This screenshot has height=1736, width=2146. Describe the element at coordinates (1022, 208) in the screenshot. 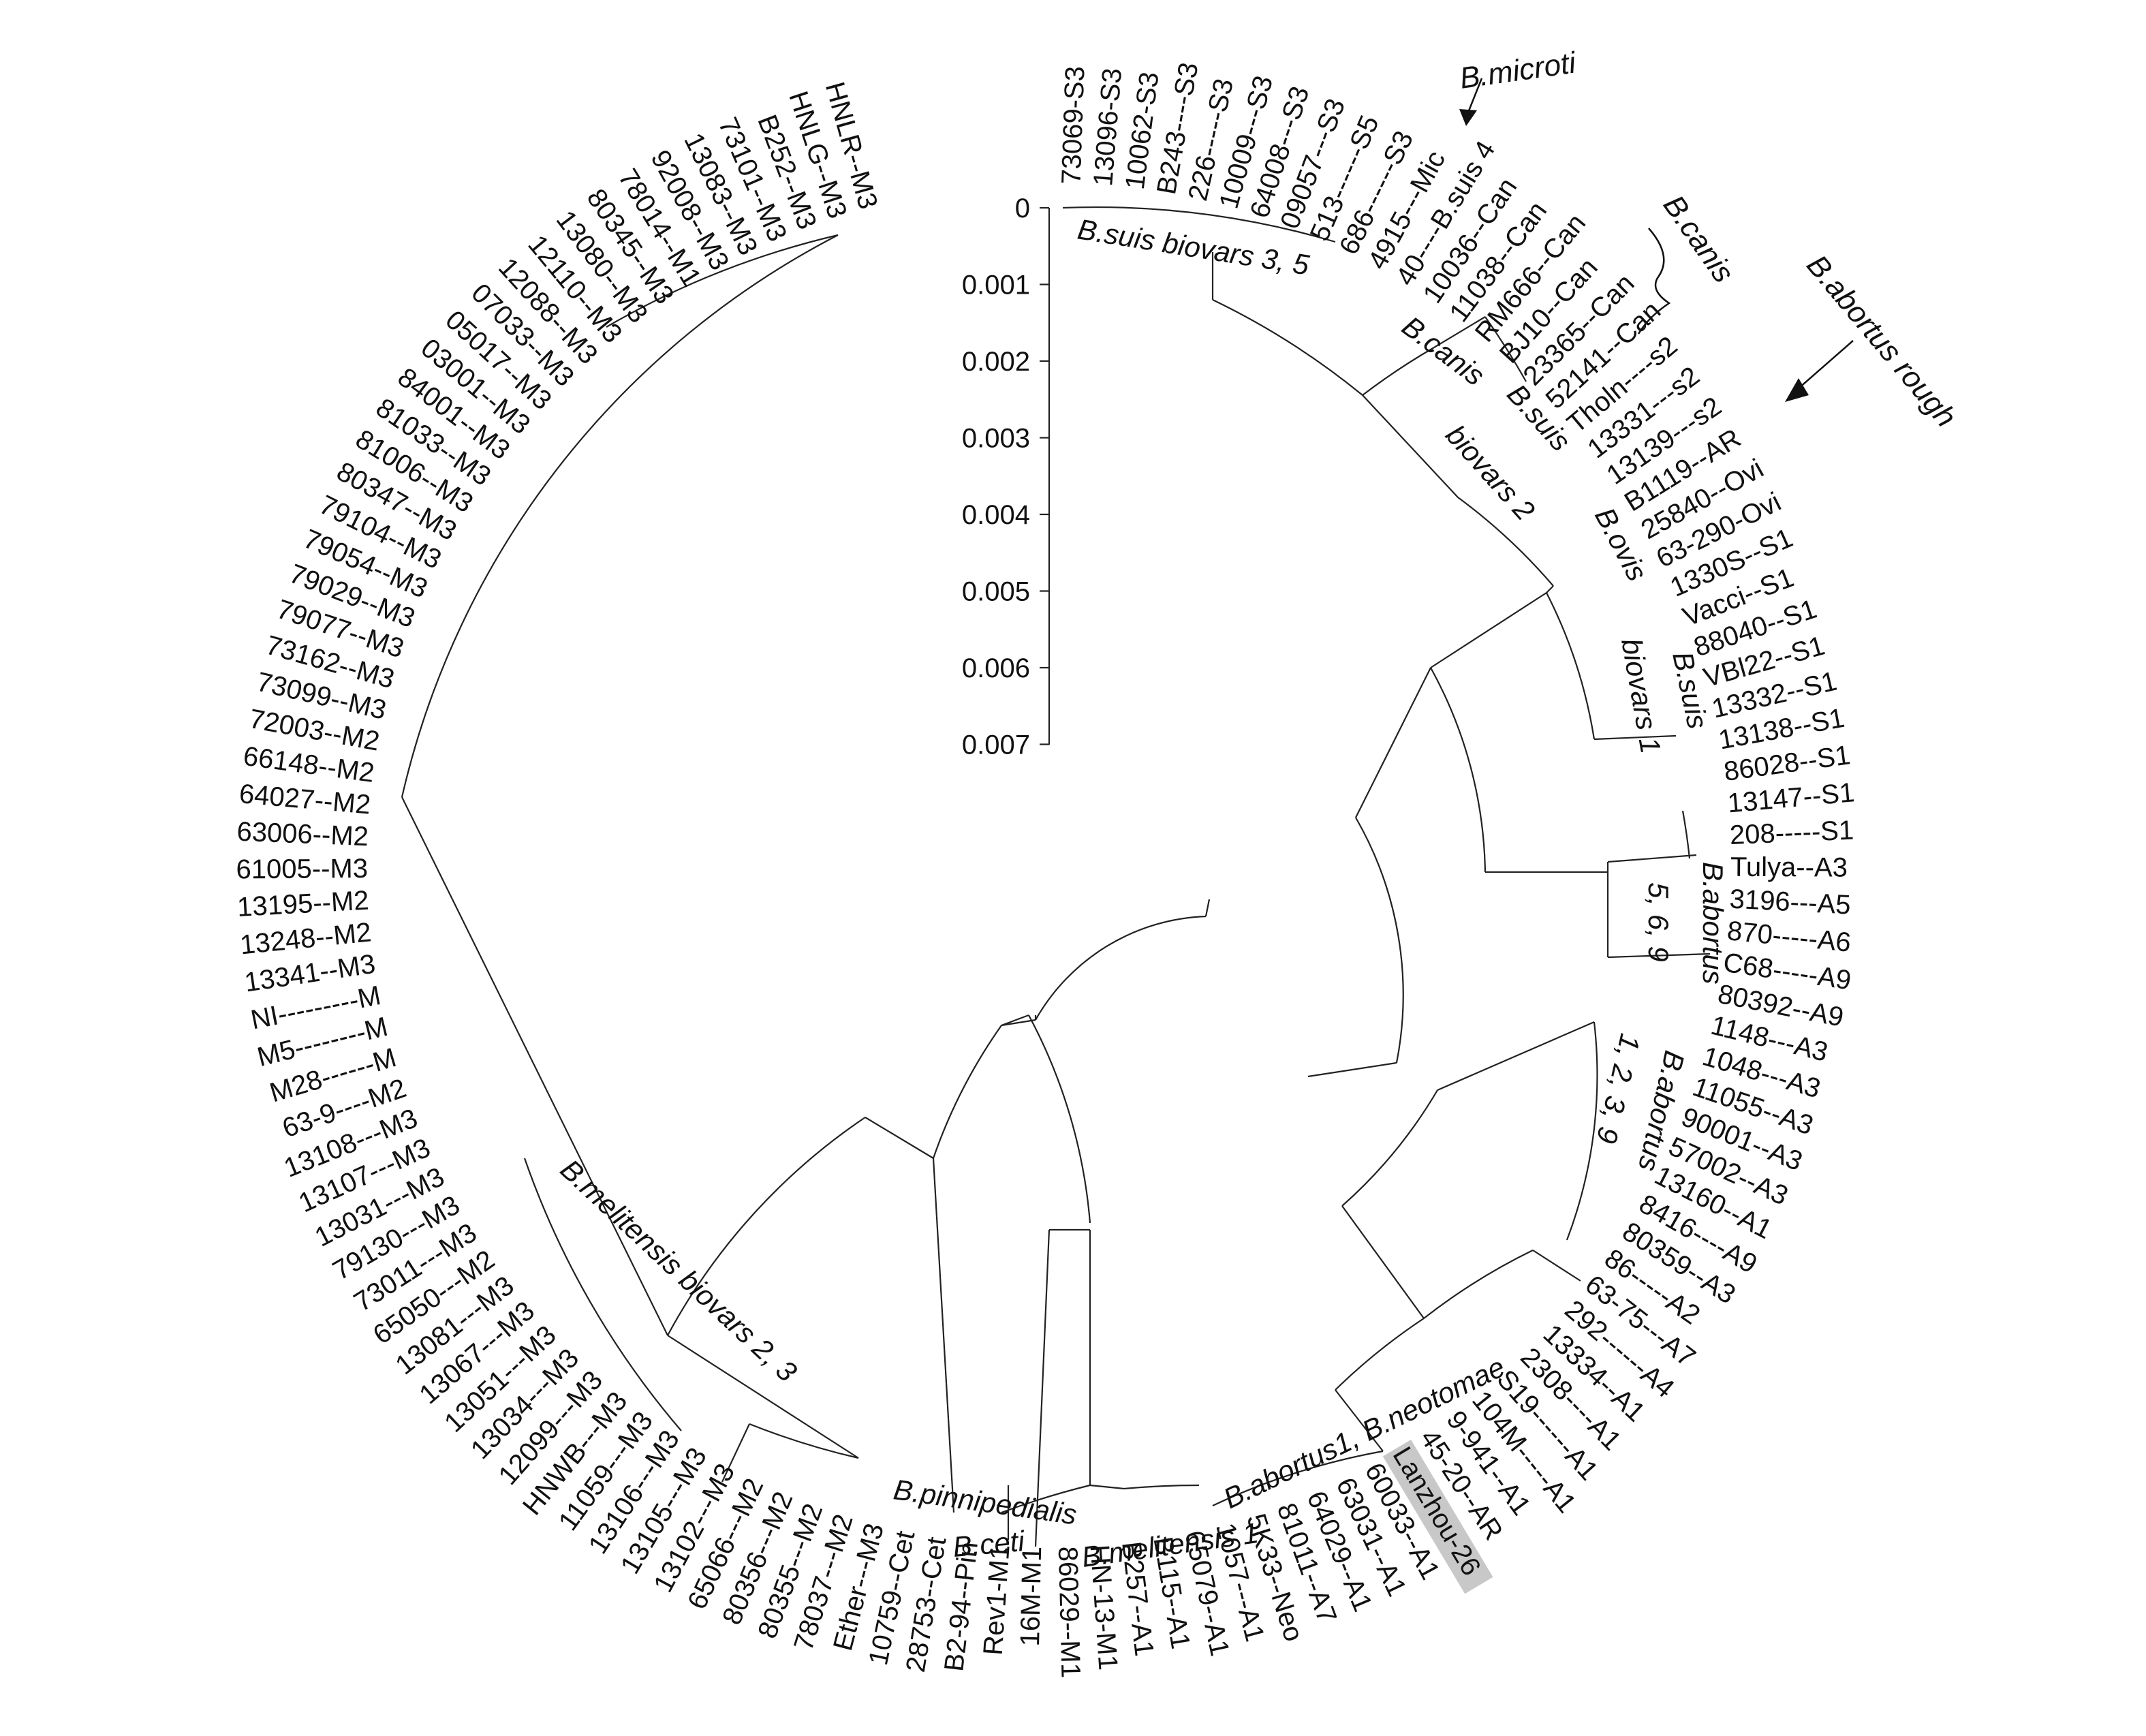

I see `scale-tick-label: 0` at that location.